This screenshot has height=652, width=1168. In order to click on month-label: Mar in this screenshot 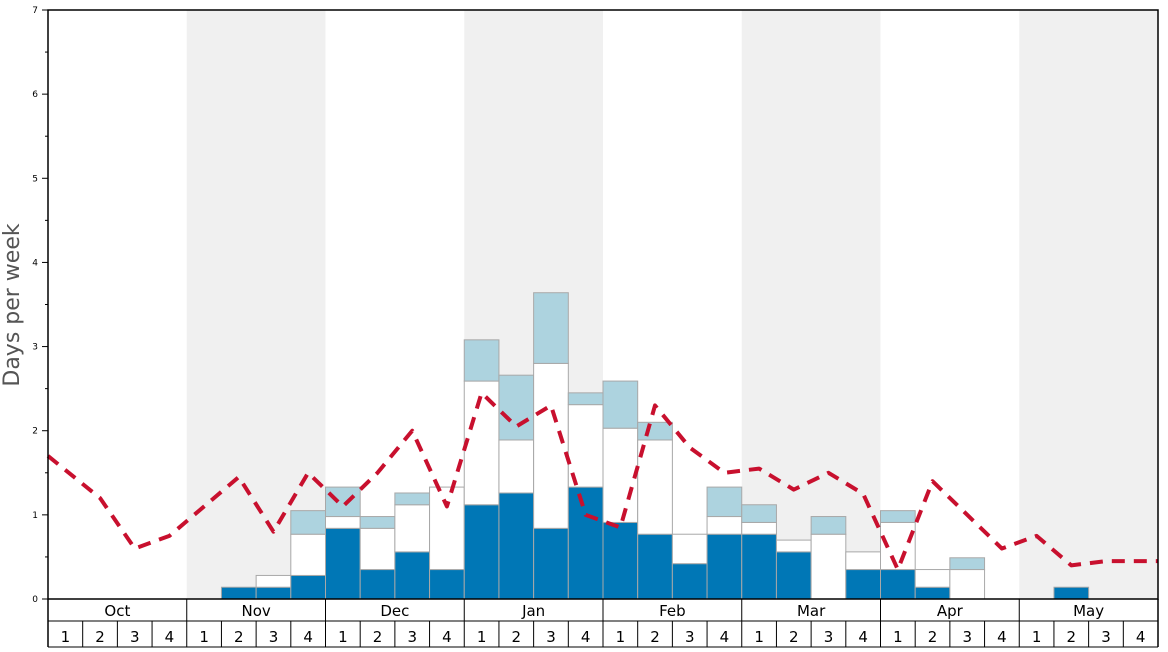, I will do `click(811, 611)`.